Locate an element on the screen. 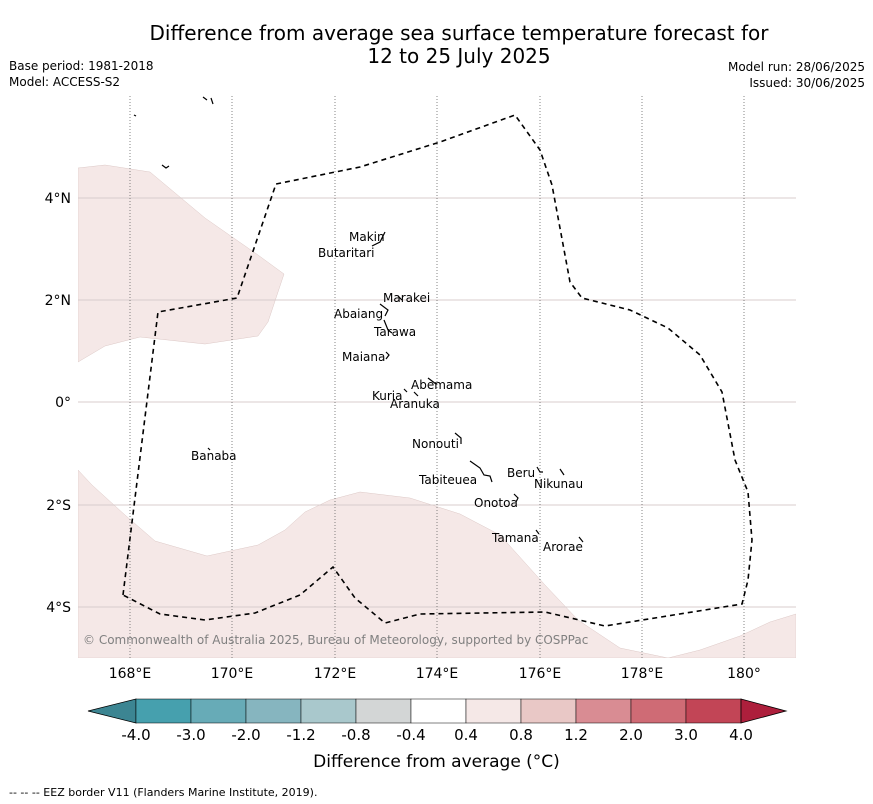 This screenshot has height=804, width=873. colorbar-arrow-high is located at coordinates (764, 711).